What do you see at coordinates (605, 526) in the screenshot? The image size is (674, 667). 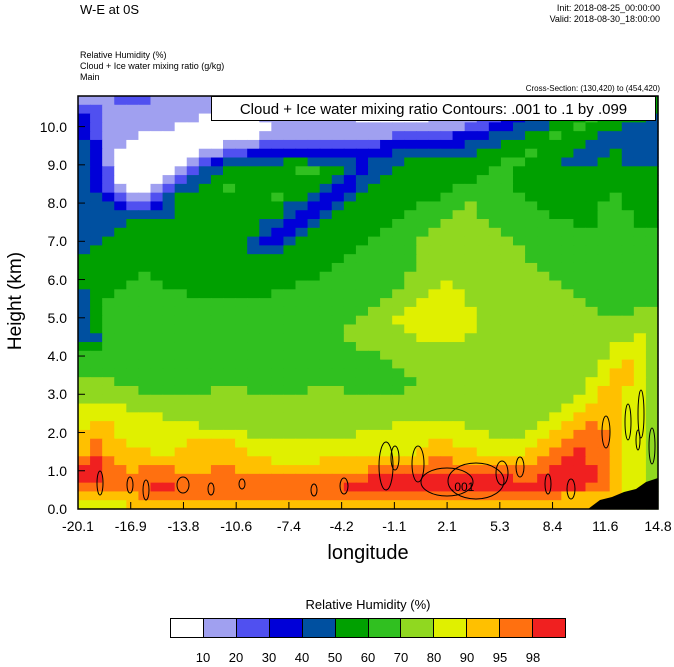 I see `x-tick-label: 11.6` at bounding box center [605, 526].